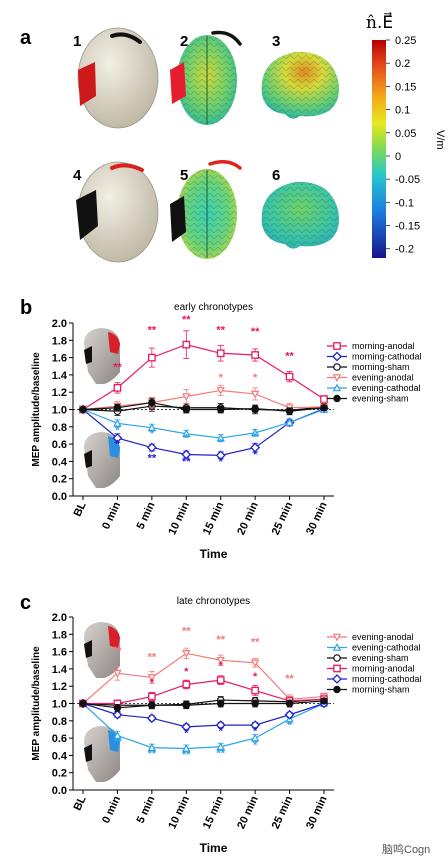 The width and height of the screenshot is (448, 866). I want to click on colorbar-tick-label: 0.25, so click(405, 41).